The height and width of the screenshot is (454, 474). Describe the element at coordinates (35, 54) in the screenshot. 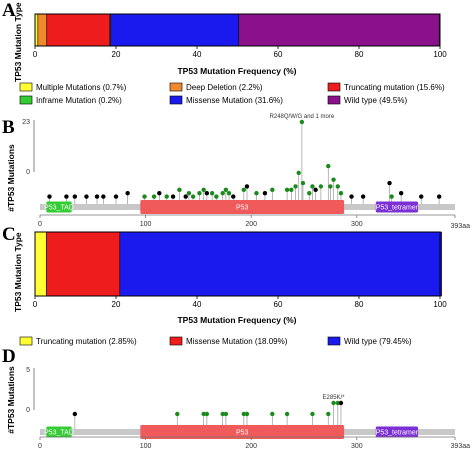

I see `panela-tick-label-0: 0` at that location.